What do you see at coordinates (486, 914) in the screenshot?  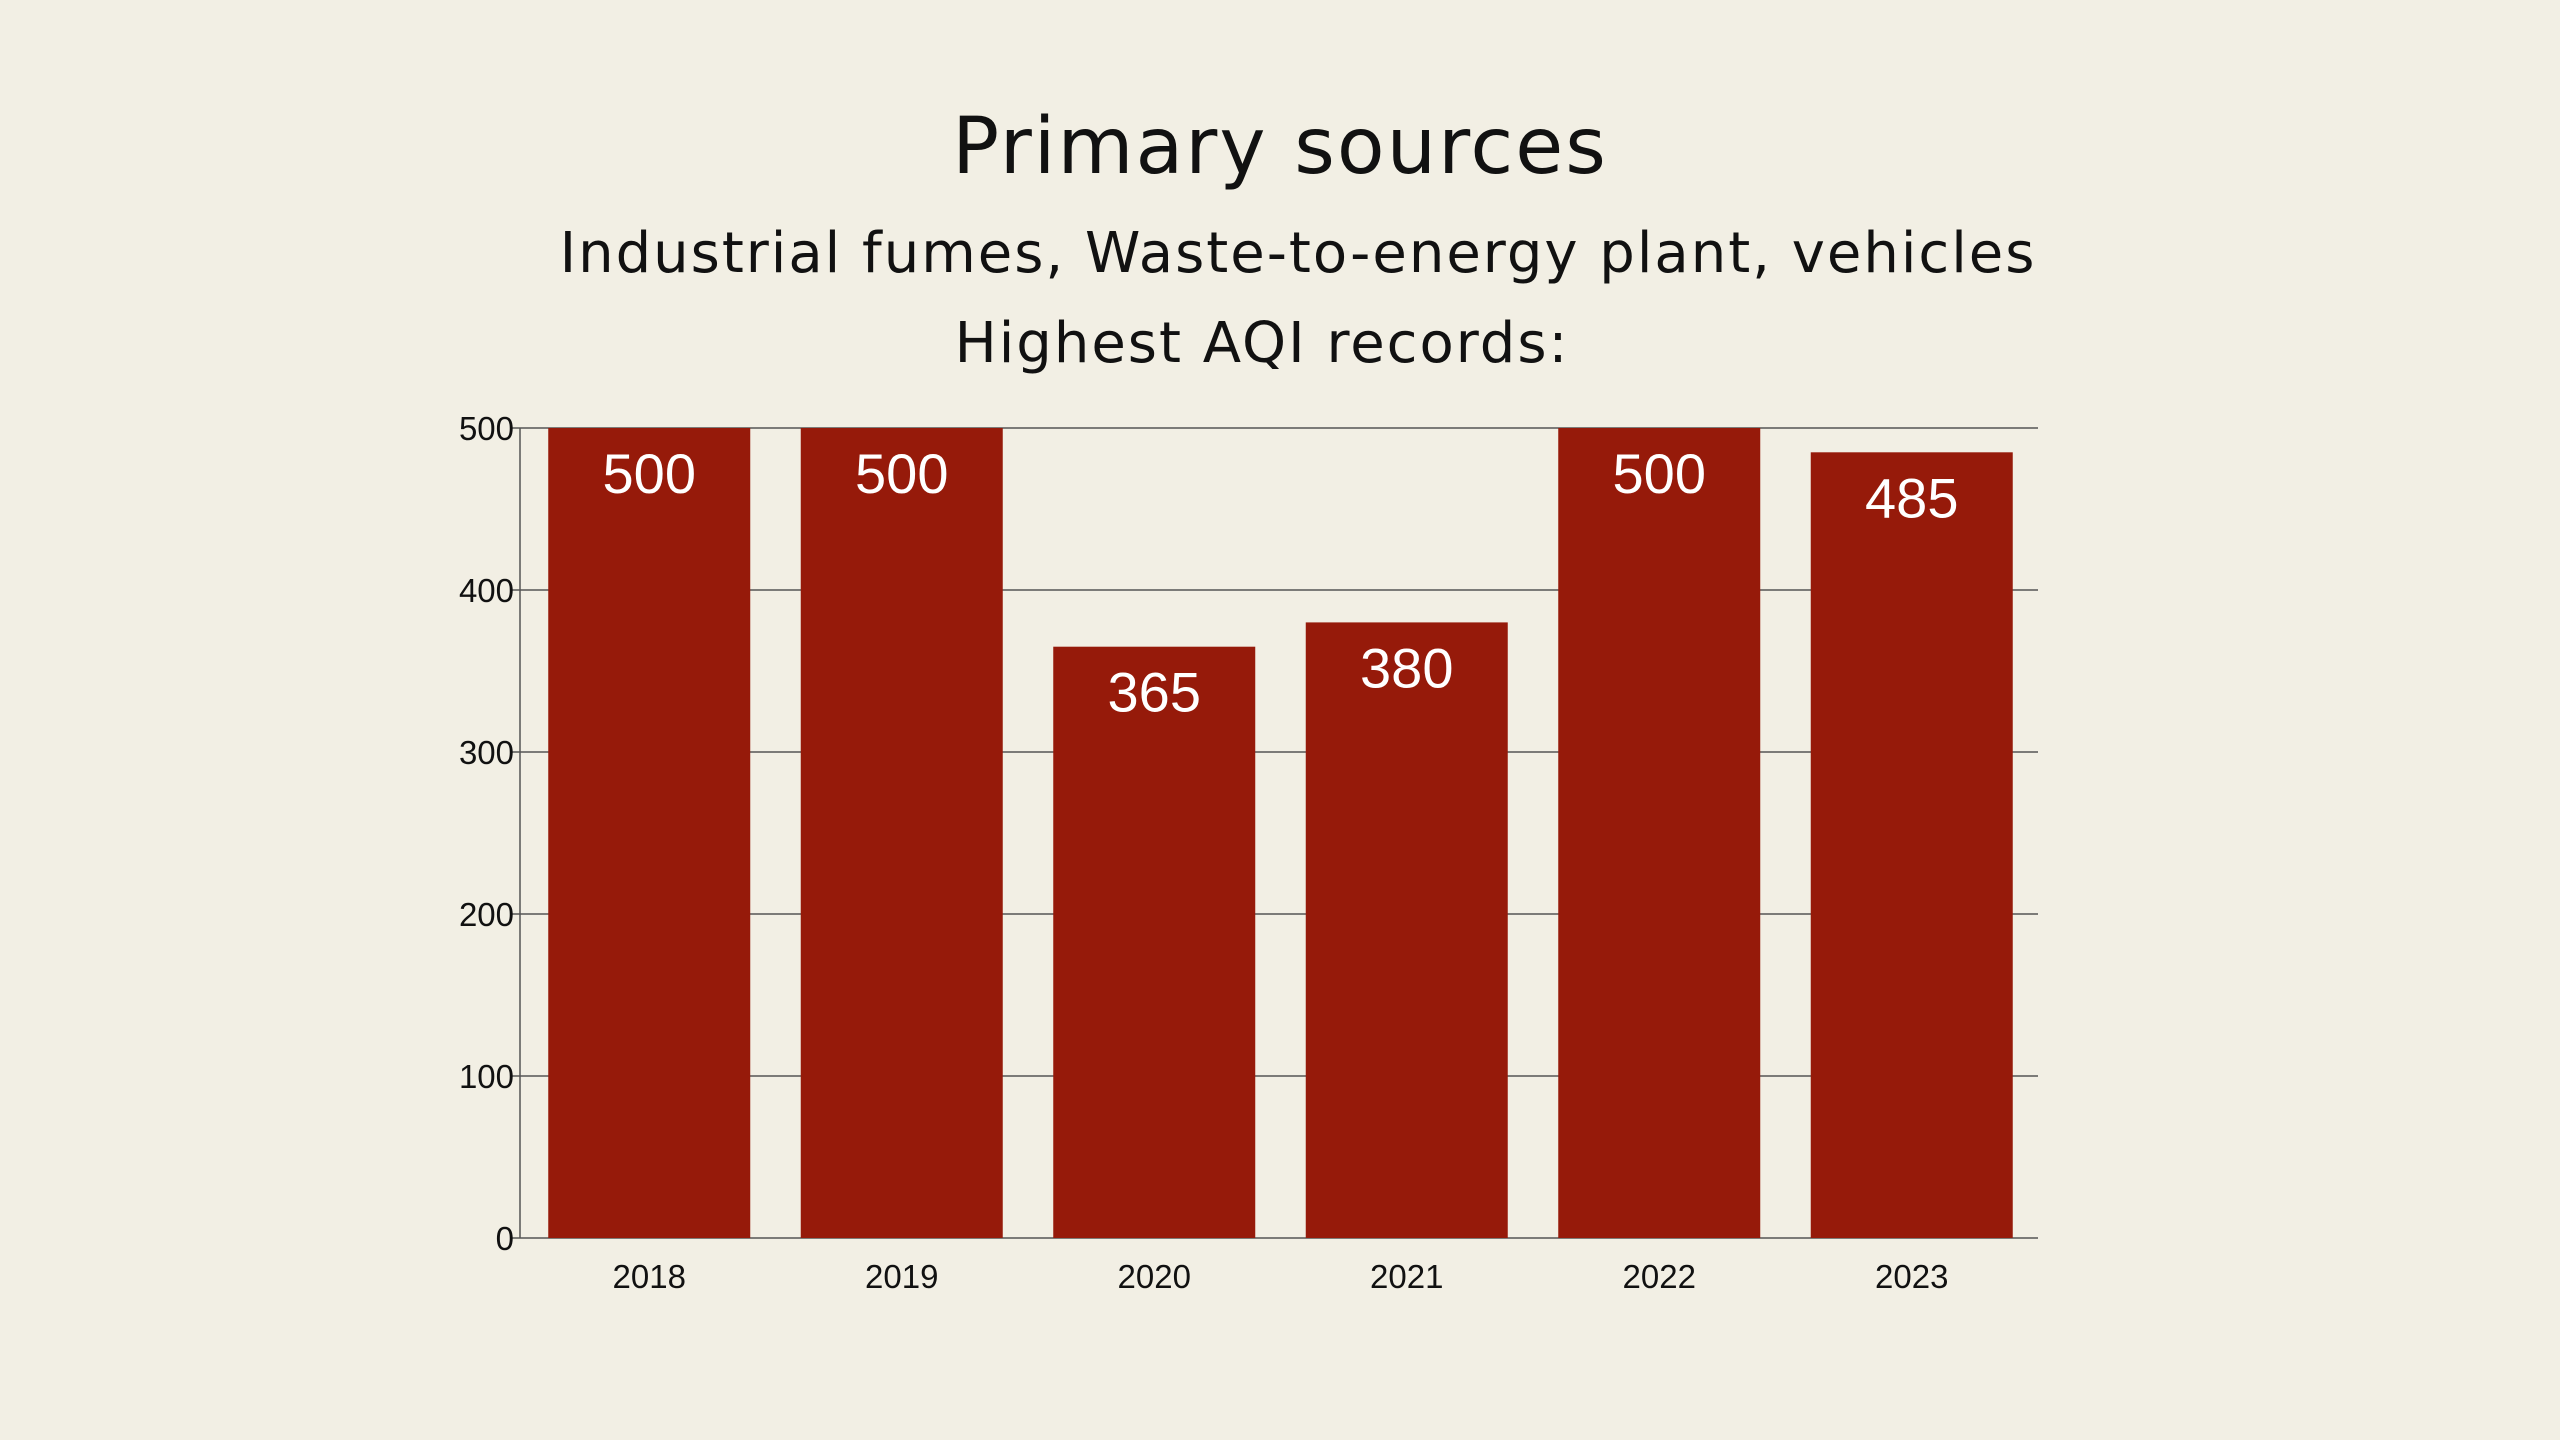 I see `y-tick-label-200: 200` at bounding box center [486, 914].